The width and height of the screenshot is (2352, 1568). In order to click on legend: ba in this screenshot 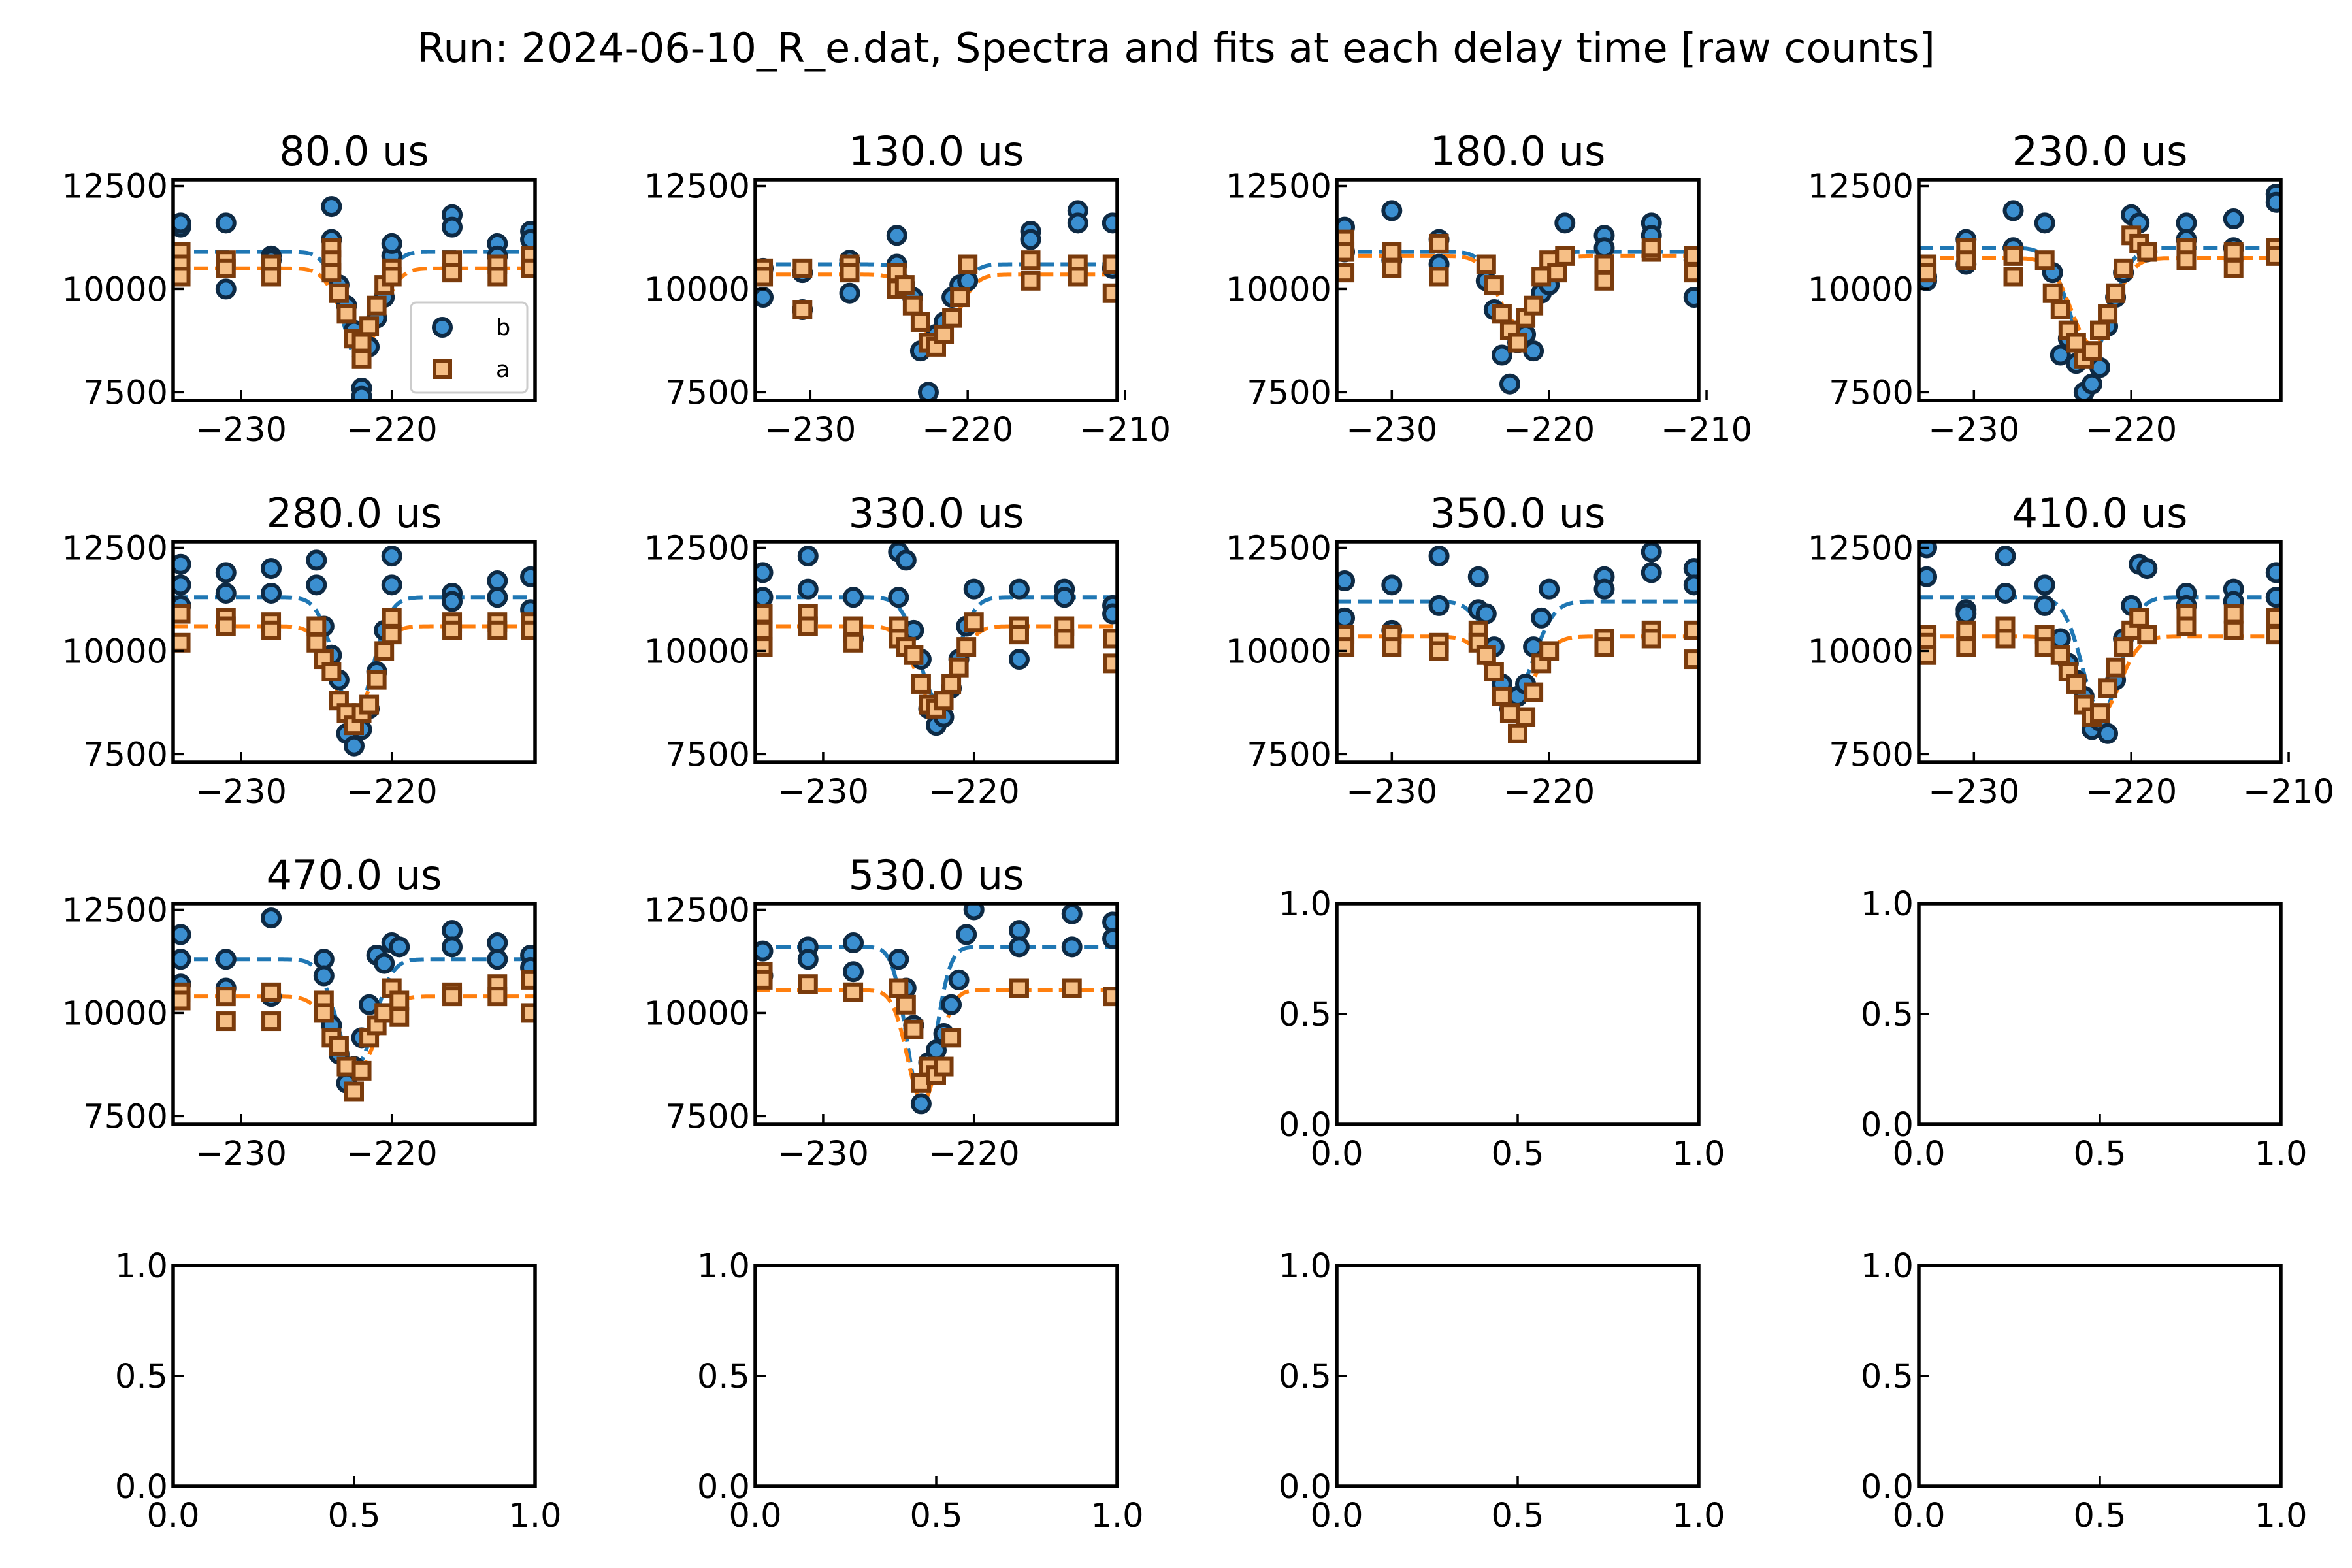, I will do `click(469, 347)`.